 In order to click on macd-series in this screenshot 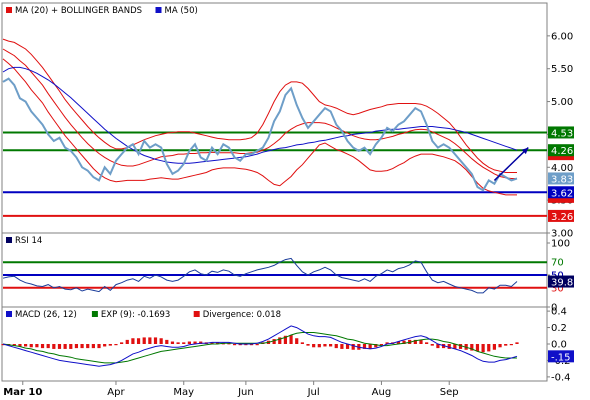, I will do `click(260, 346)`.